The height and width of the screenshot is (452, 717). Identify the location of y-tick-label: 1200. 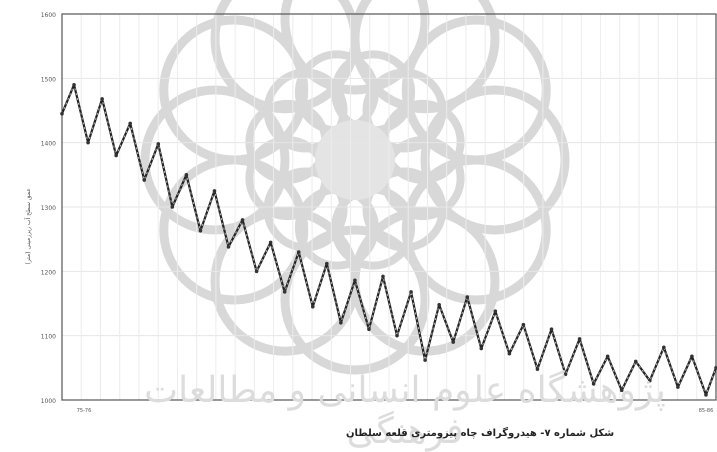
(48, 272).